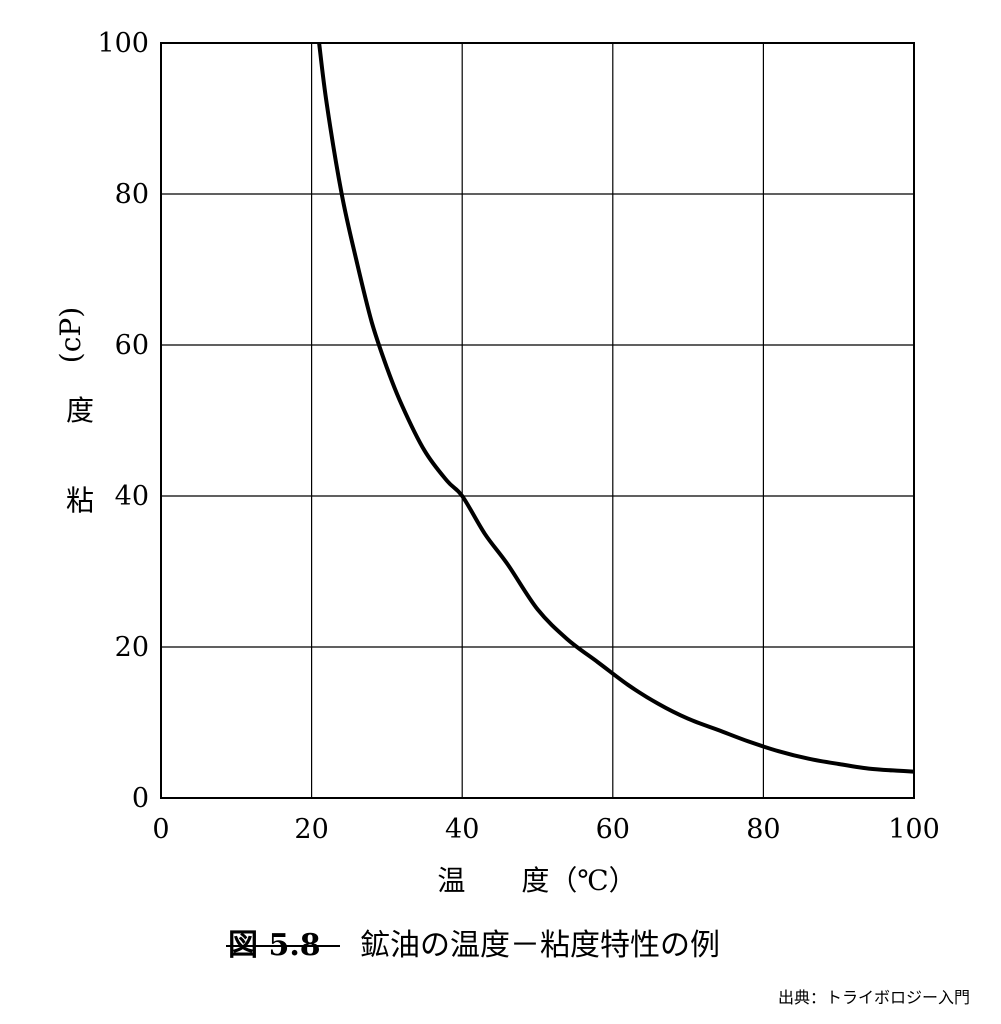 Image resolution: width=1001 pixels, height=1024 pixels. Describe the element at coordinates (132, 647) in the screenshot. I see `y-tick-label-20: 20` at that location.